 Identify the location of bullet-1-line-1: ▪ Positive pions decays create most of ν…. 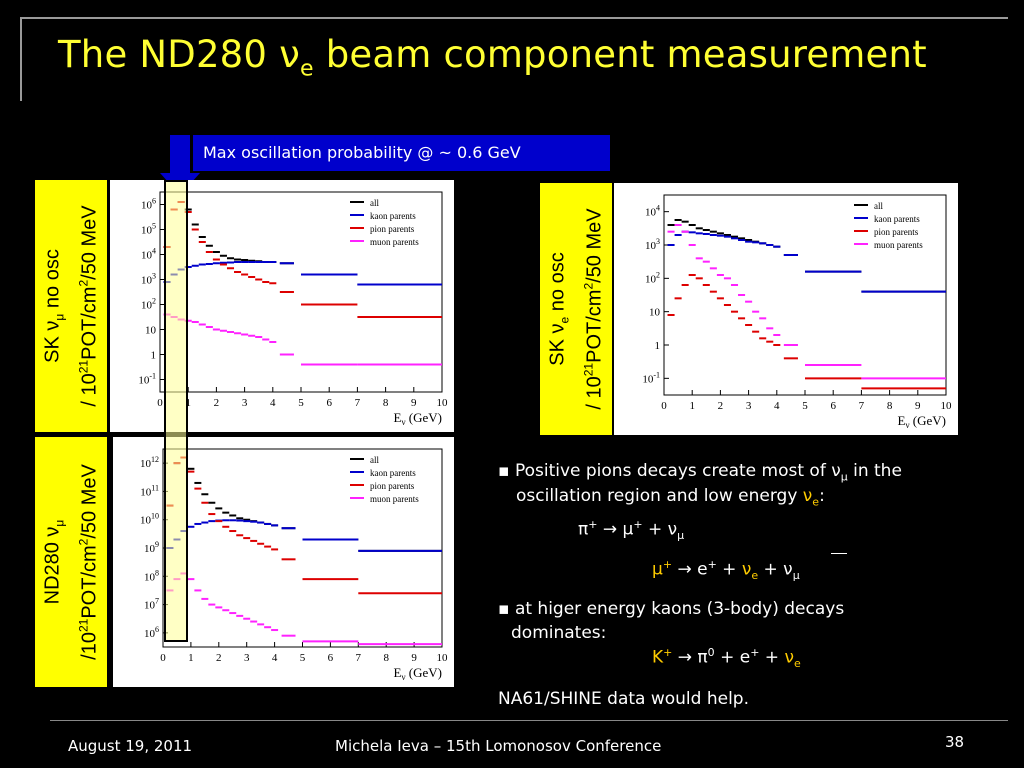
(700, 472).